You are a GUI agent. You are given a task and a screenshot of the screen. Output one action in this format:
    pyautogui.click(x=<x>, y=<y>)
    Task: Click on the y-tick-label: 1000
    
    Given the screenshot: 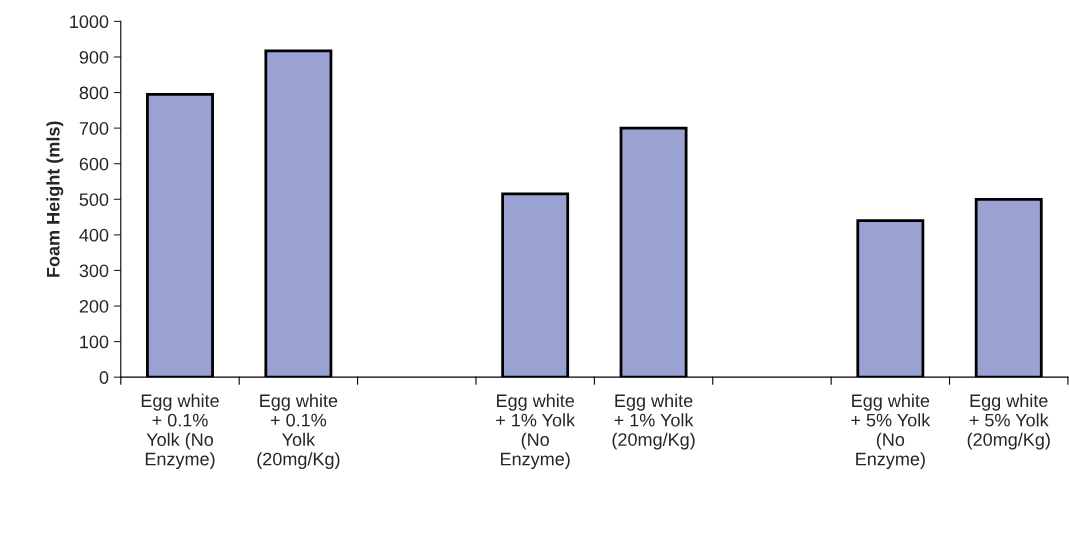 What is the action you would take?
    pyautogui.click(x=89, y=22)
    